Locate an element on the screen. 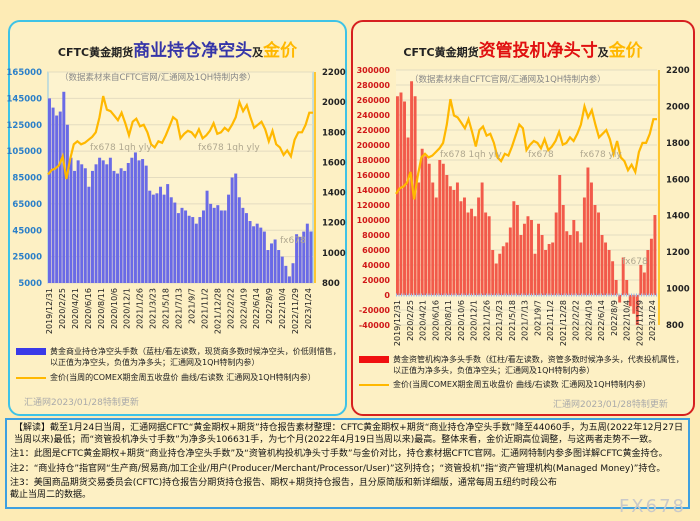  legend-line: 金价(当周COMEX期金周五收盘价 曲线/右读数 汇通网及1QH特制内参） is located at coordinates (524, 384).